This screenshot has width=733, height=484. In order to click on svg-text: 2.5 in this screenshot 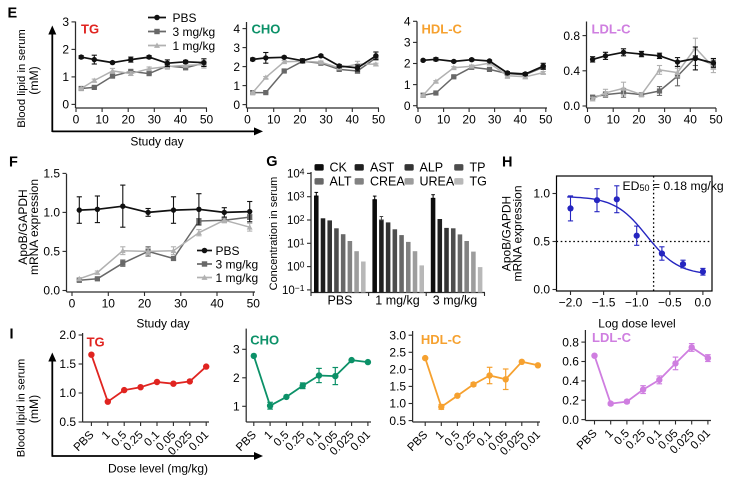, I will do `click(397, 353)`.